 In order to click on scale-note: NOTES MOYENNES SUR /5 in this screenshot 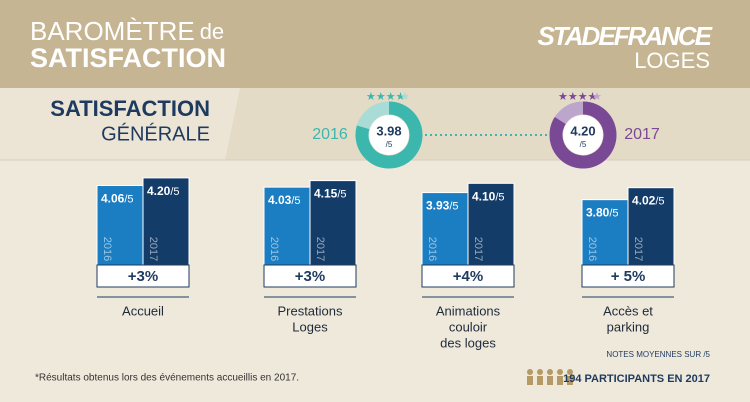, I will do `click(658, 354)`.